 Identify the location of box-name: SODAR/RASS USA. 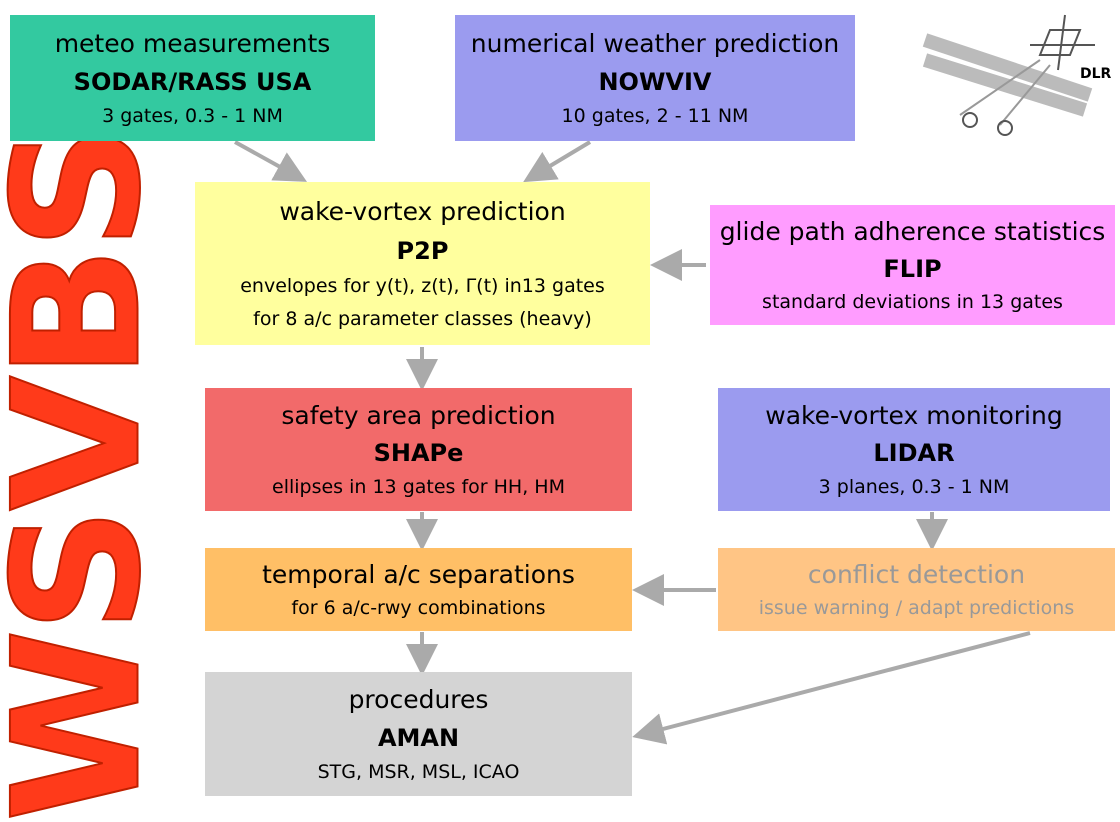
(192, 81).